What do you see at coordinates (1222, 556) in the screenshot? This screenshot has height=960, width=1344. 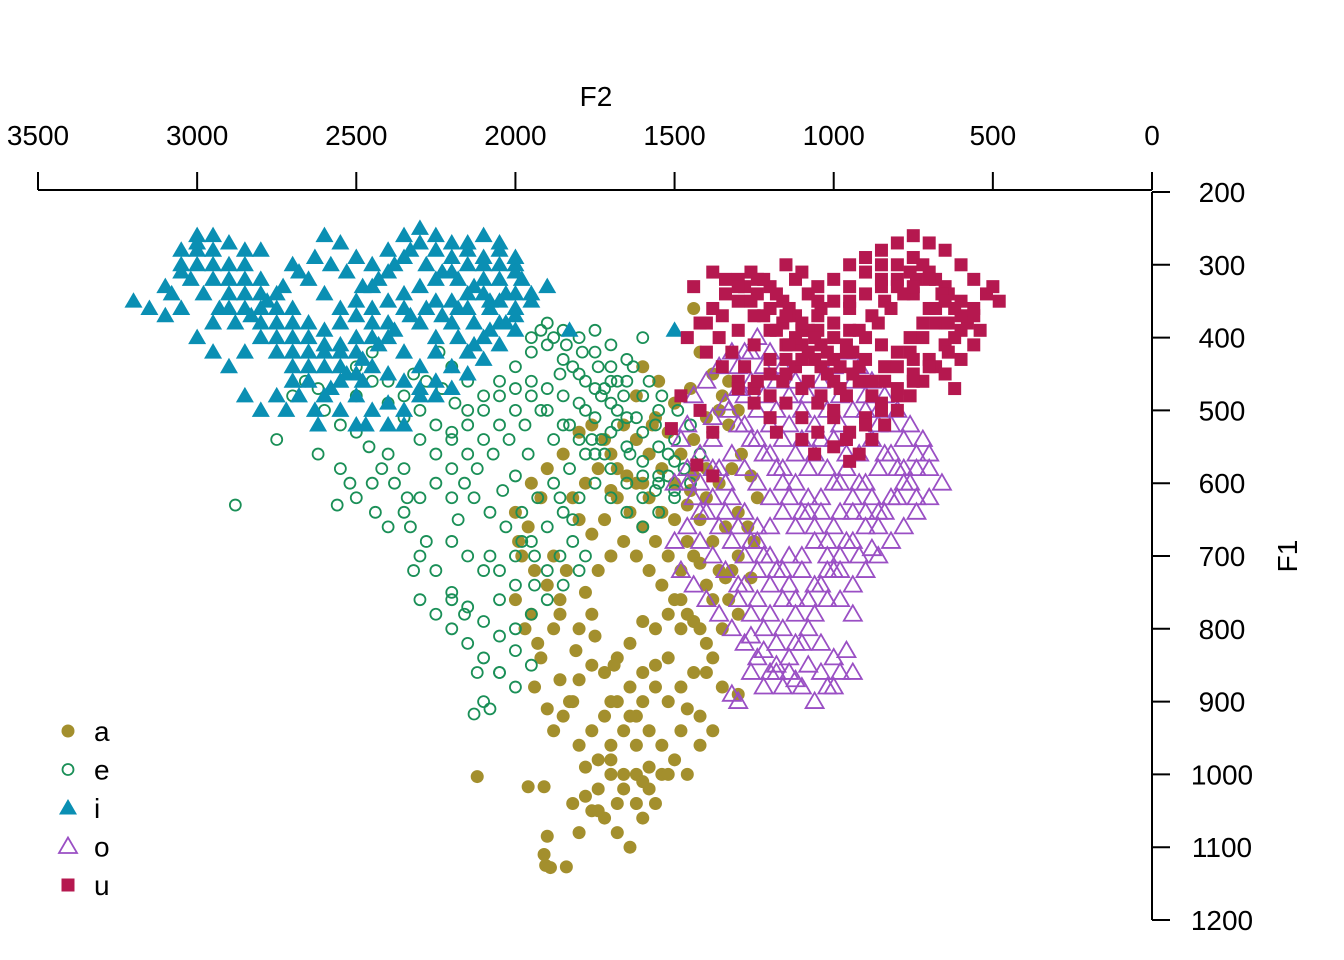 I see `y-tick-label: 700` at bounding box center [1222, 556].